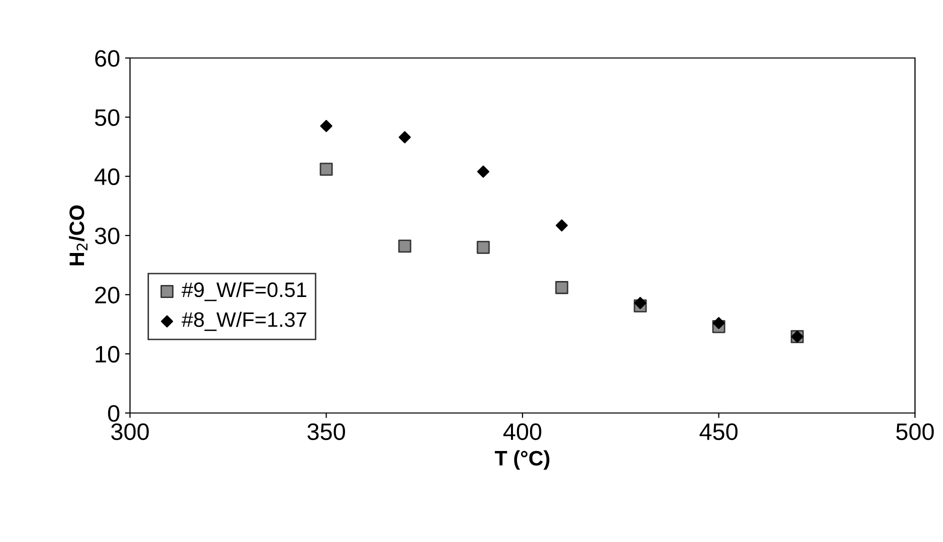  I want to click on y-tick-label: 10, so click(108, 354).